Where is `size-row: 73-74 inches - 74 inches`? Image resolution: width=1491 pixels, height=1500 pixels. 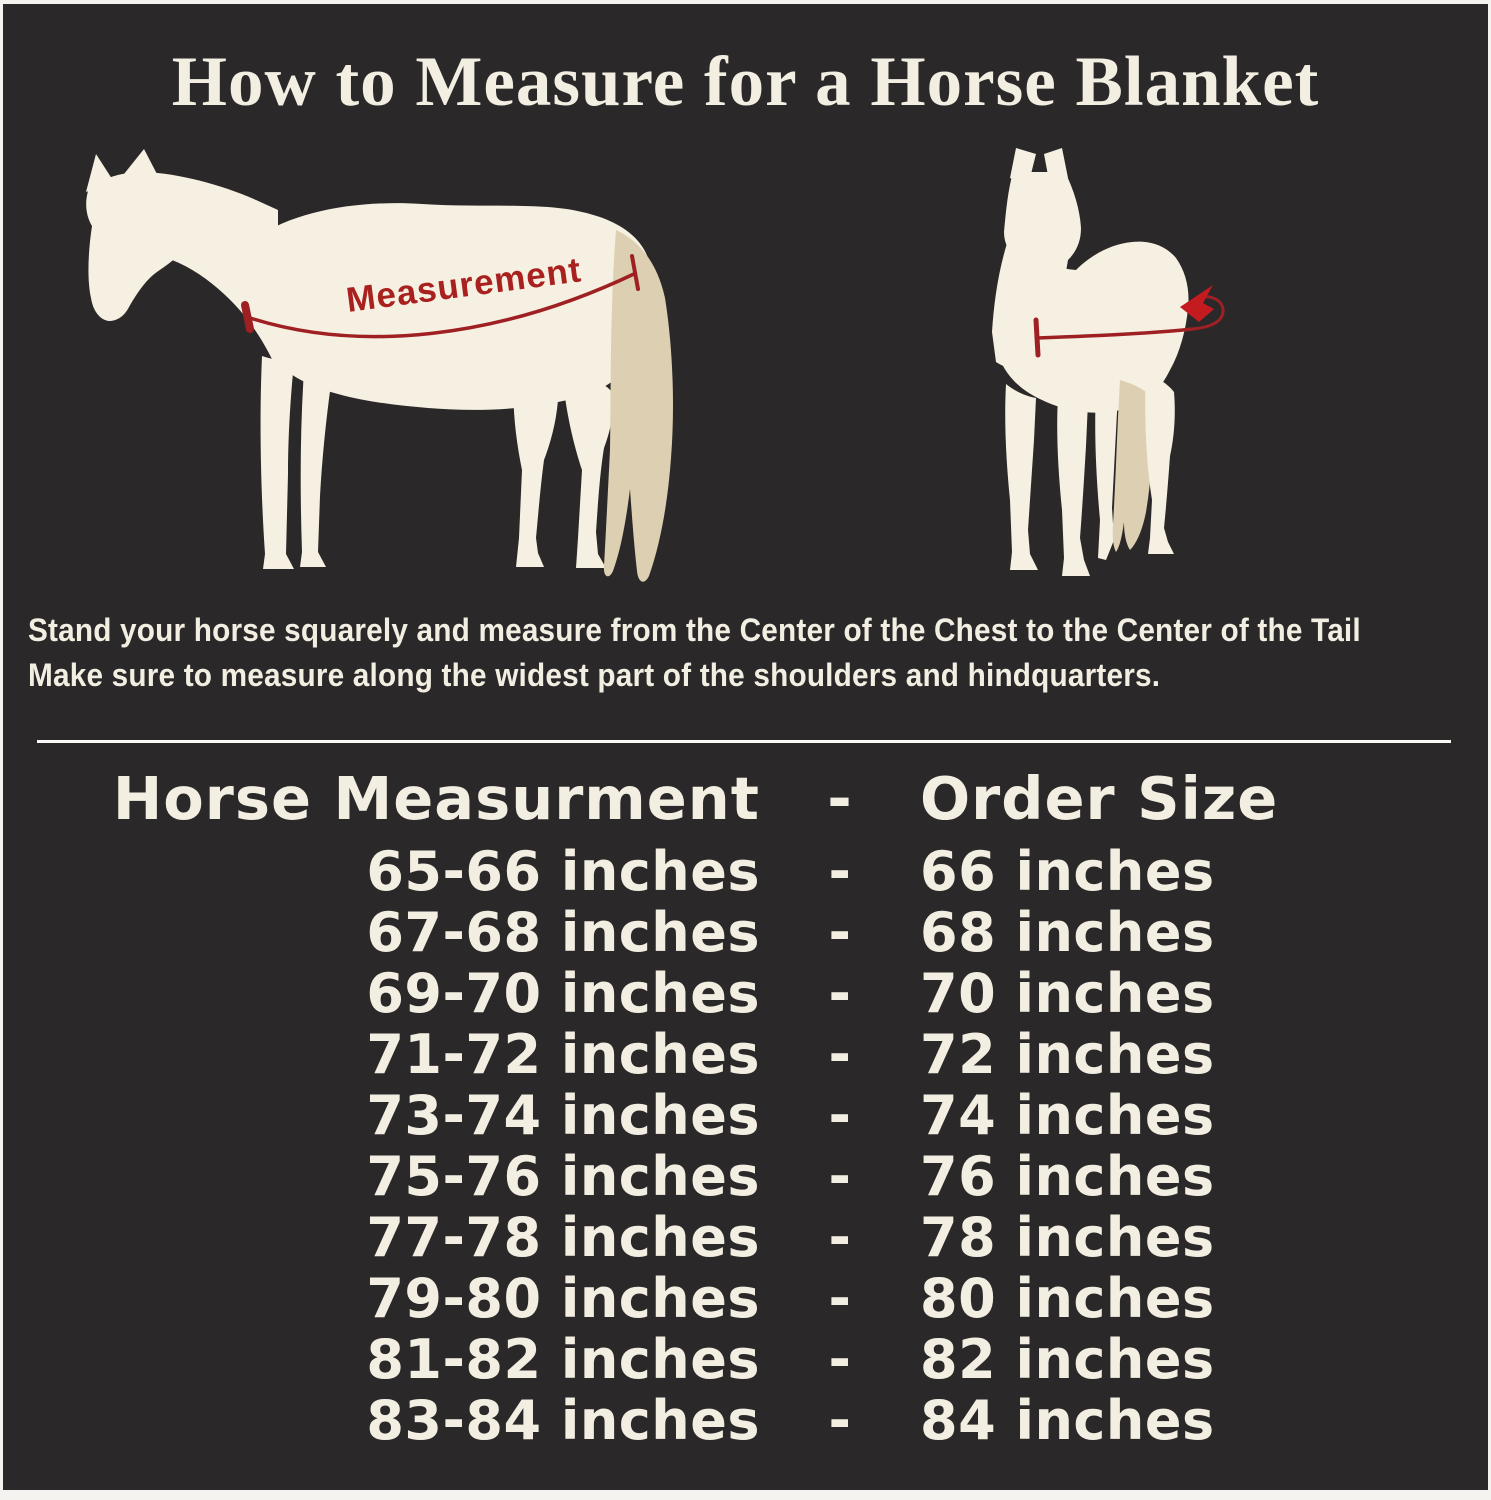 size-row: 73-74 inches - 74 inches is located at coordinates (745, 1115).